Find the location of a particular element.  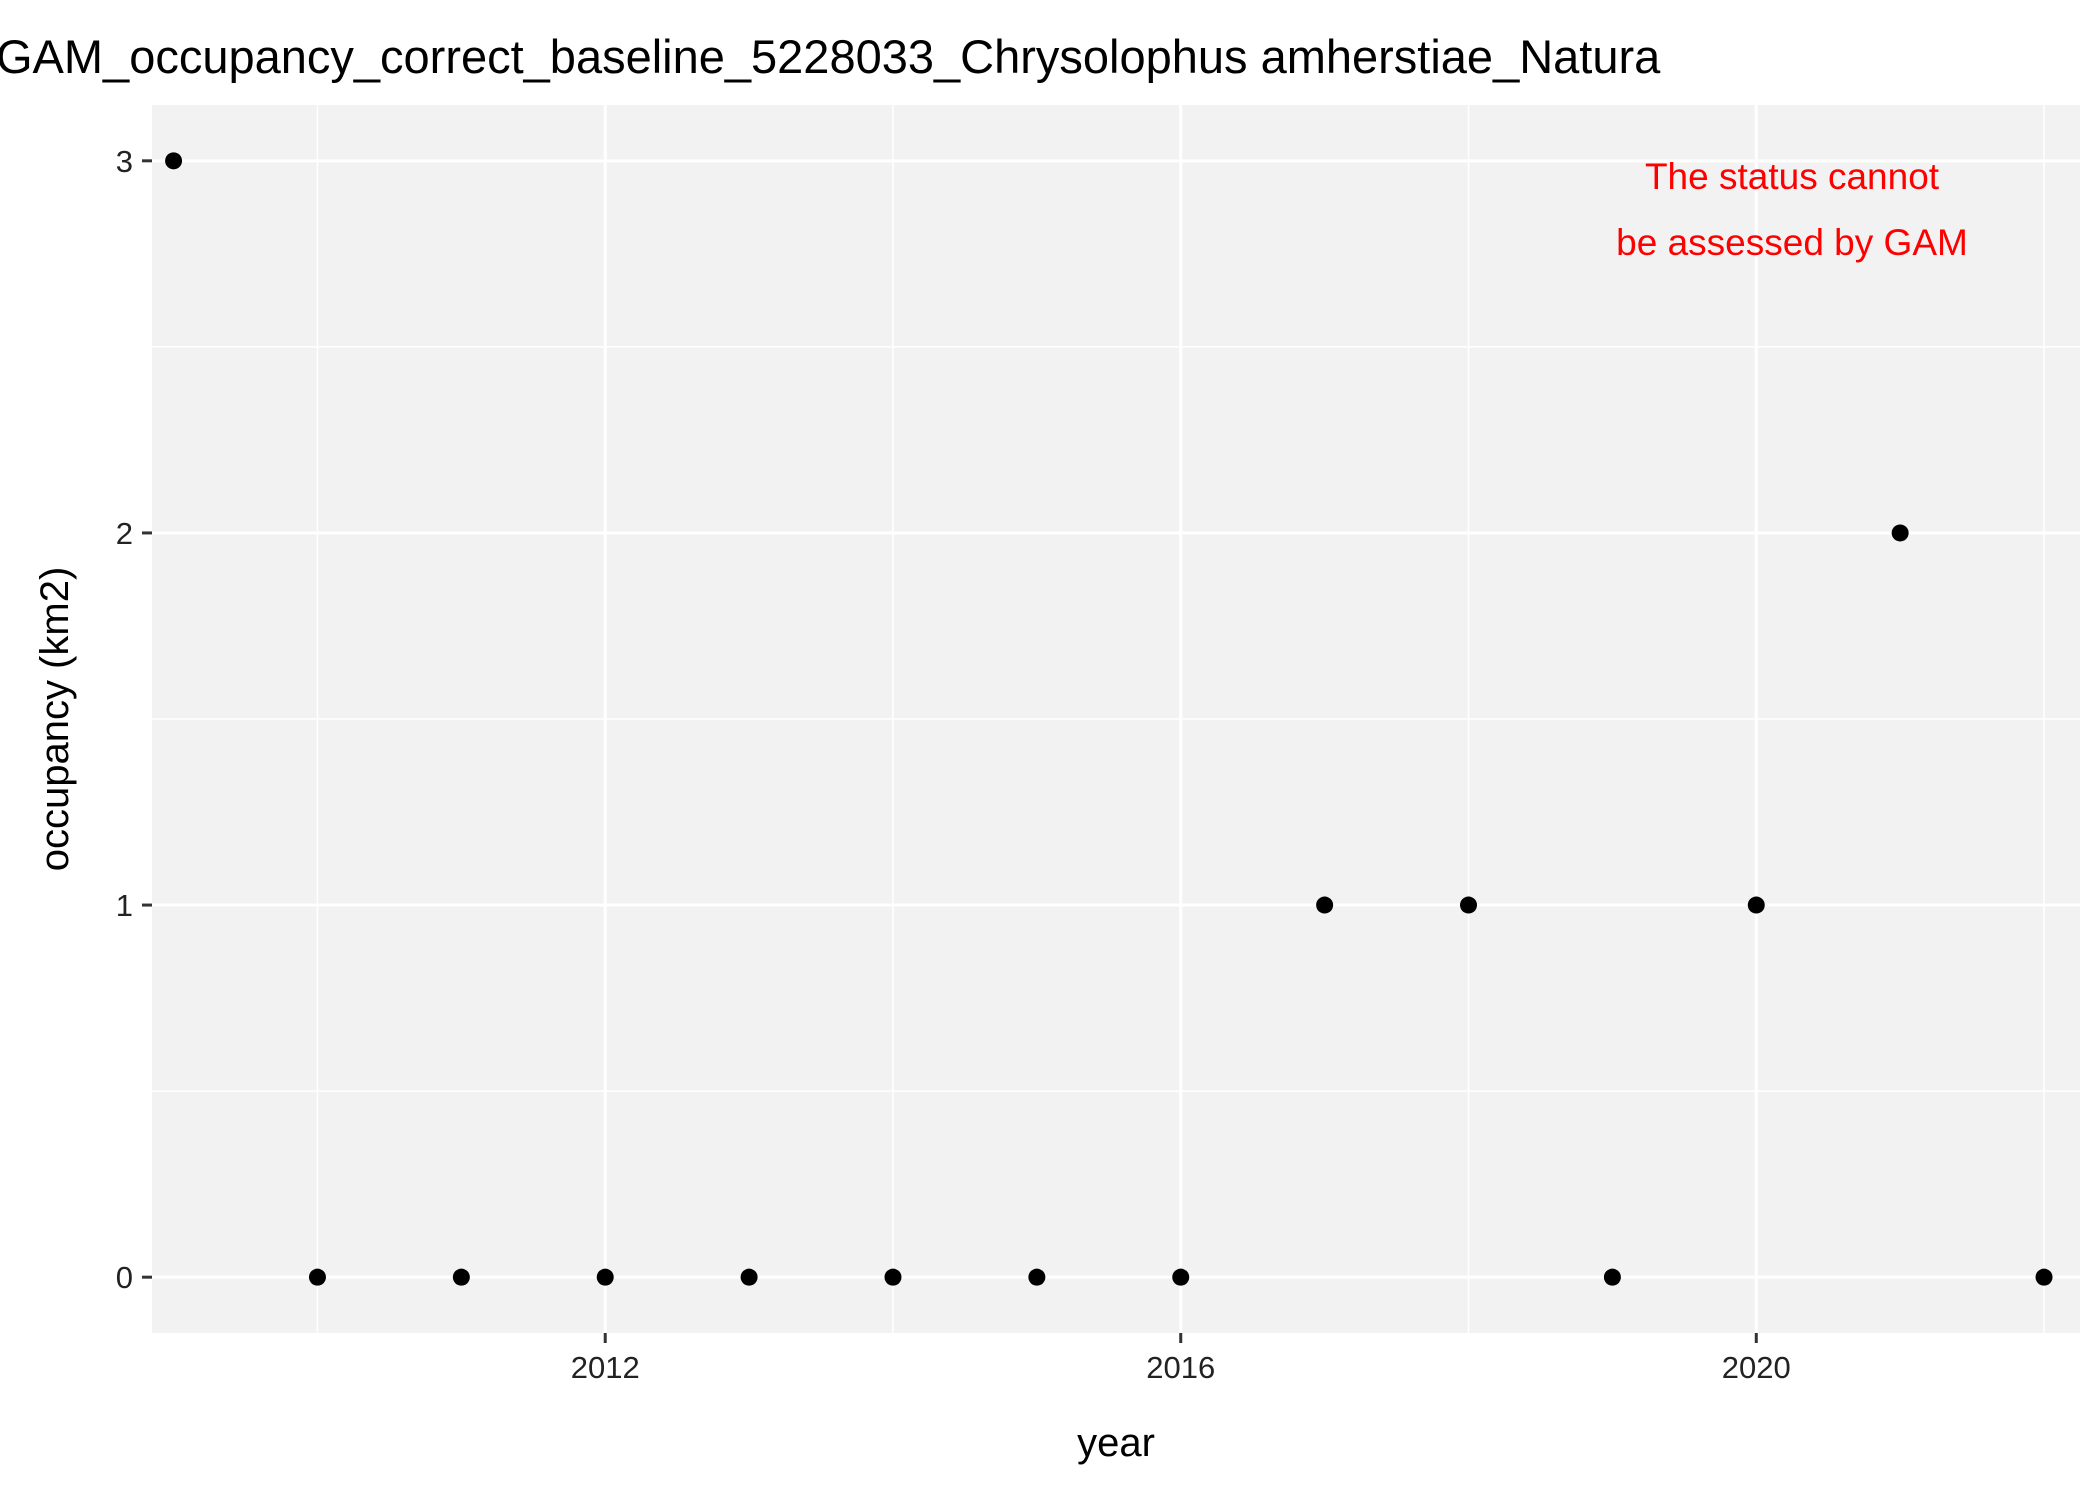

x-axis-title: year is located at coordinates (1116, 1443).